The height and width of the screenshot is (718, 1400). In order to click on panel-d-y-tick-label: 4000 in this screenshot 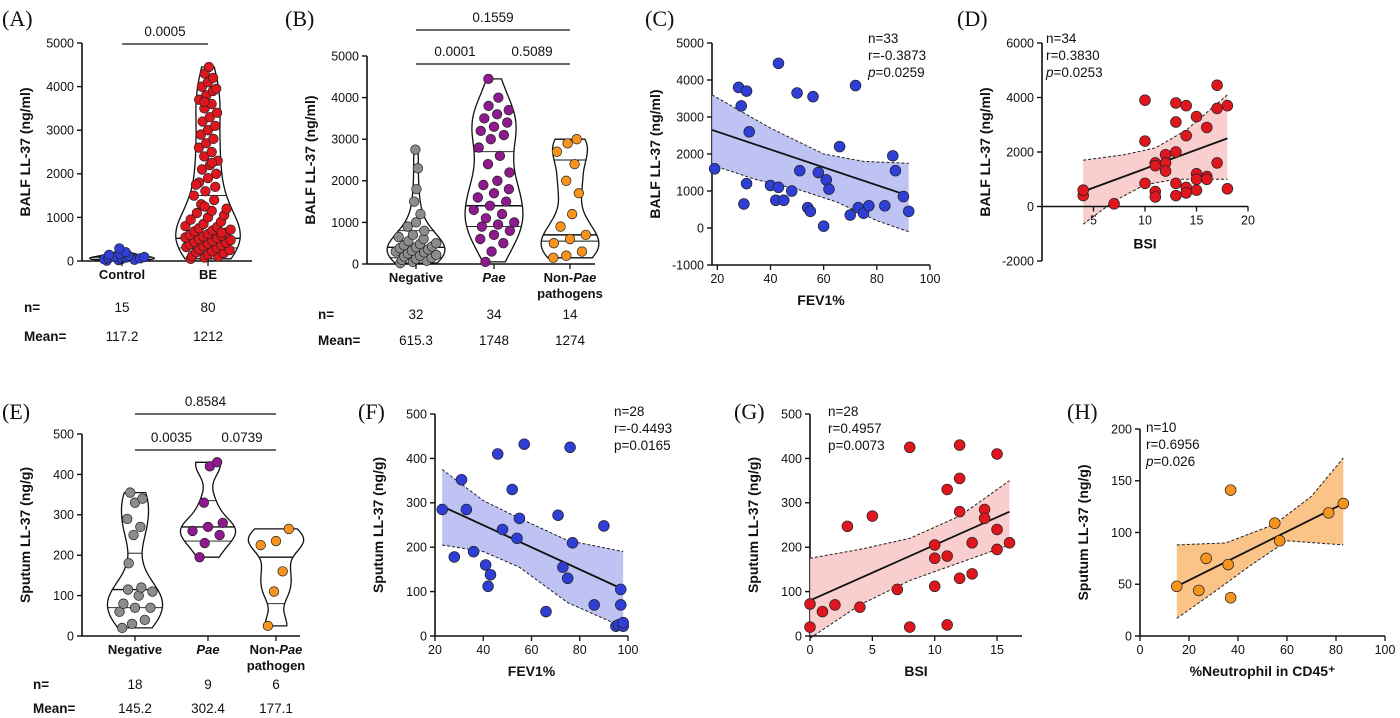, I will do `click(1020, 98)`.